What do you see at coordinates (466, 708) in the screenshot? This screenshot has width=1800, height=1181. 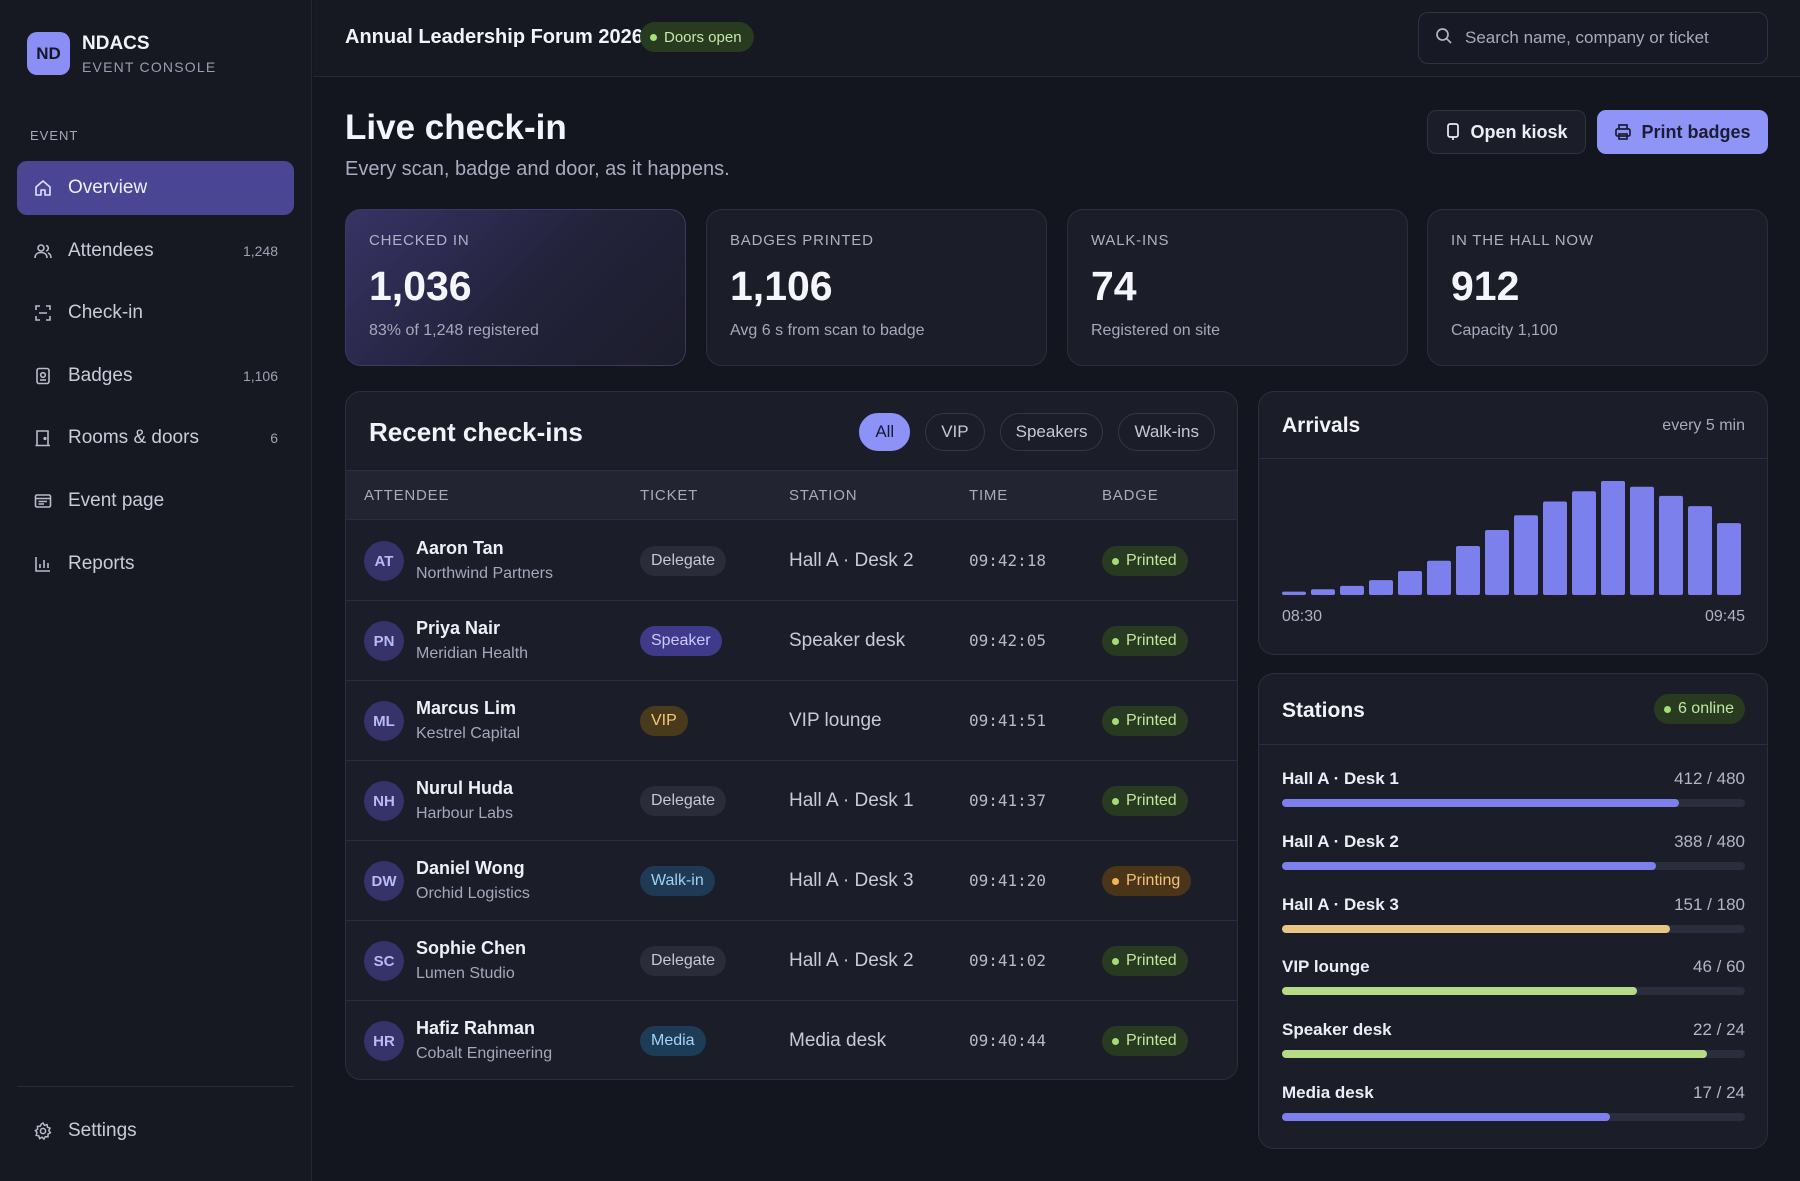 I see `attendee-name: Marcus Lim` at bounding box center [466, 708].